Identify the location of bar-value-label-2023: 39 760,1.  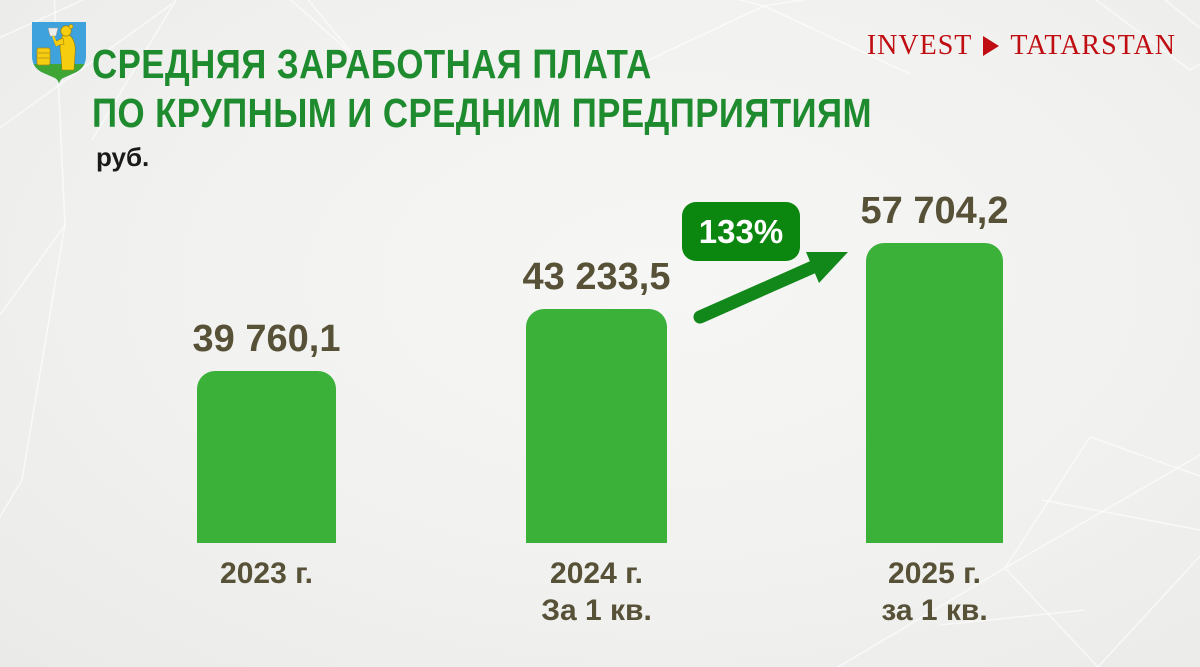
(266, 339).